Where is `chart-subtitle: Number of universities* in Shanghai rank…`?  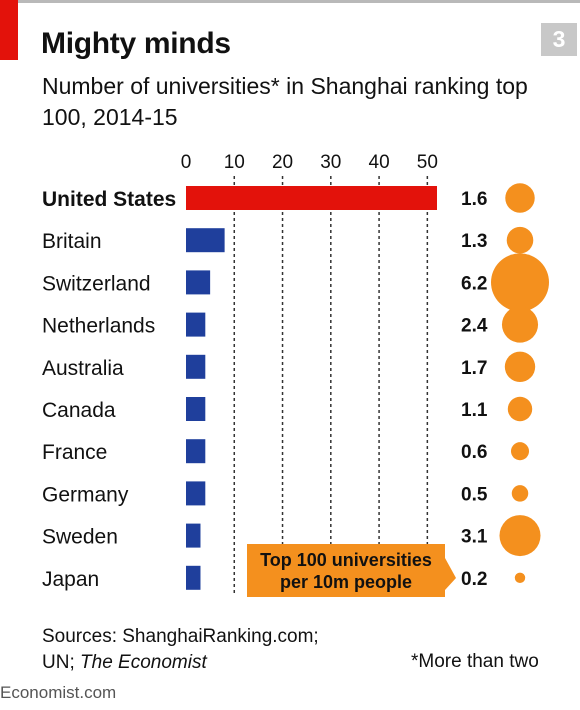
chart-subtitle: Number of universities* in Shanghai rank… is located at coordinates (285, 101).